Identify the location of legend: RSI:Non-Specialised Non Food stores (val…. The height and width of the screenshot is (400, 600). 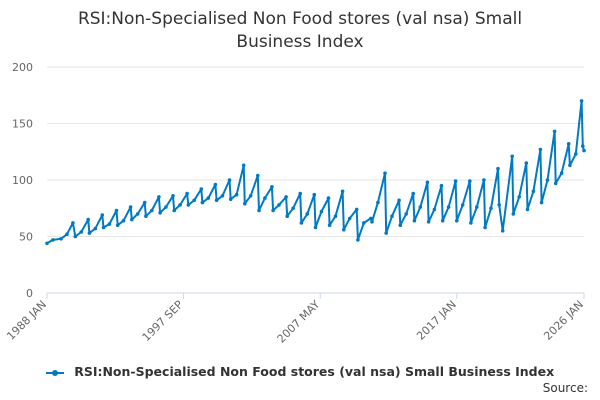
(300, 371).